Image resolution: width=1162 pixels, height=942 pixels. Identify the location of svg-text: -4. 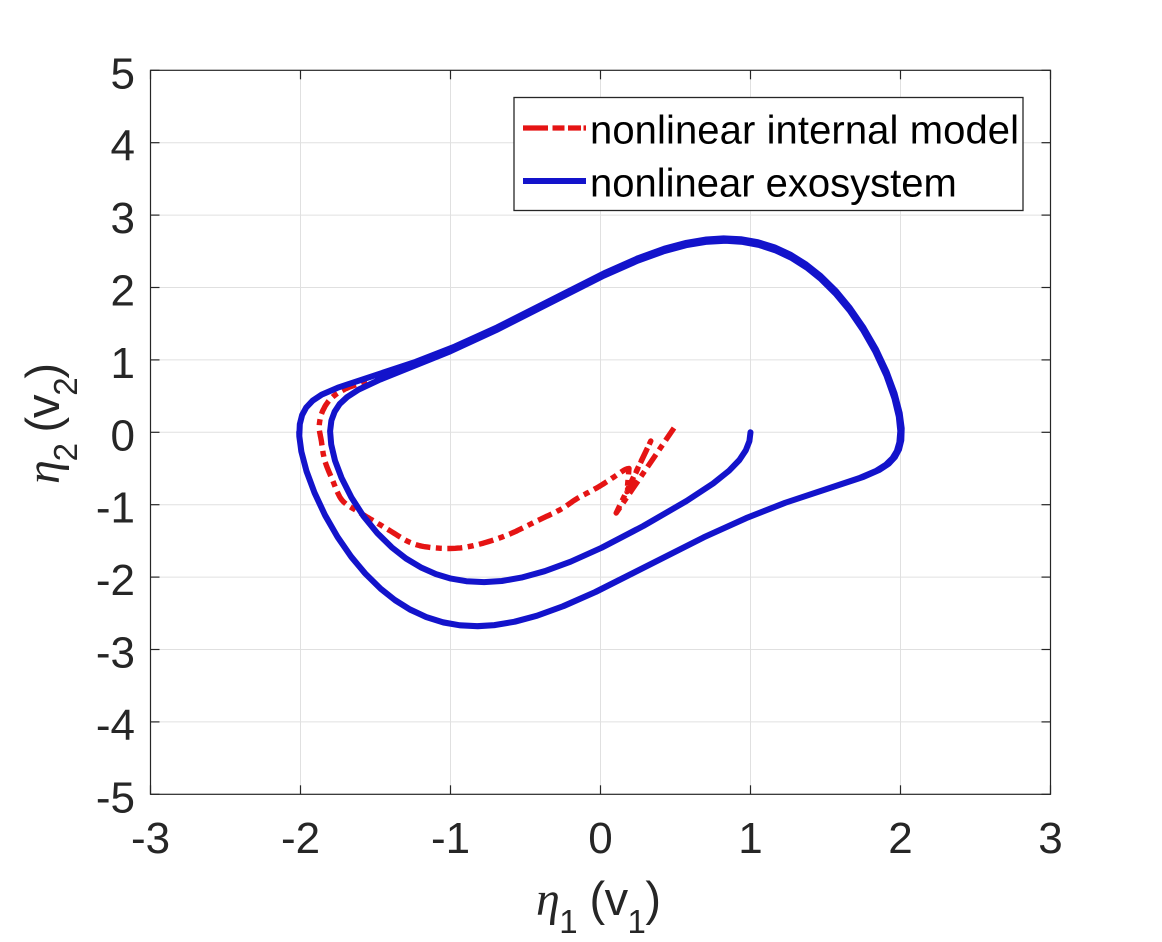
(115, 725).